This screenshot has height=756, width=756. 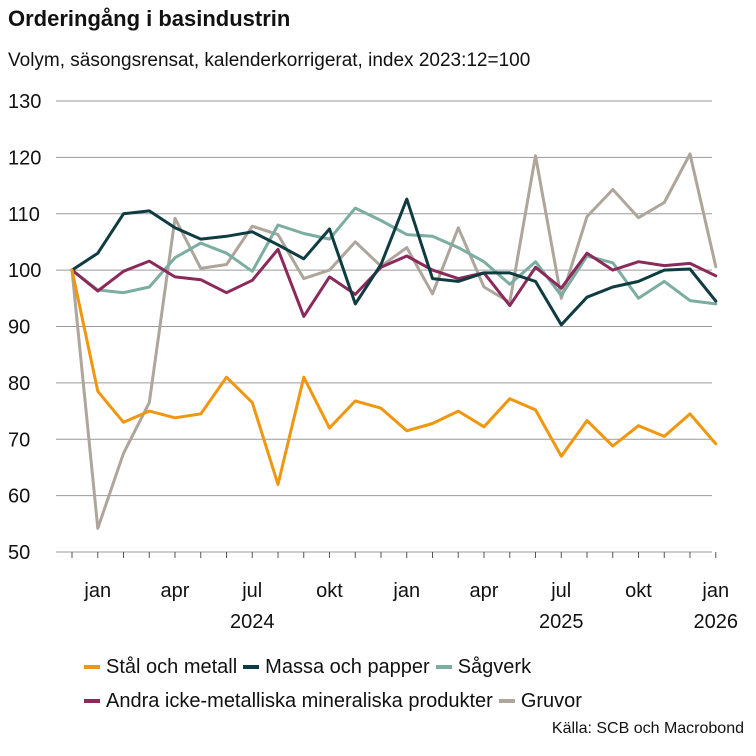 What do you see at coordinates (24, 215) in the screenshot?
I see `y-tick-label: 110` at bounding box center [24, 215].